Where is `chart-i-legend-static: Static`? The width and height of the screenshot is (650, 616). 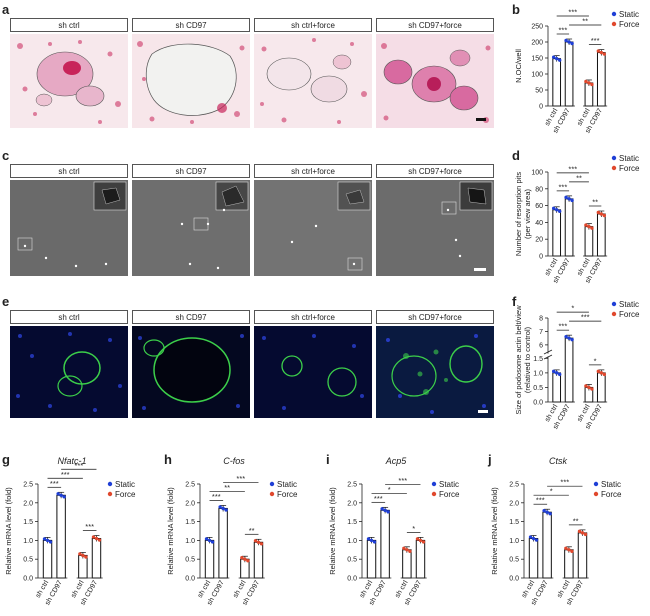 chart-i-legend-static: Static is located at coordinates (449, 484).